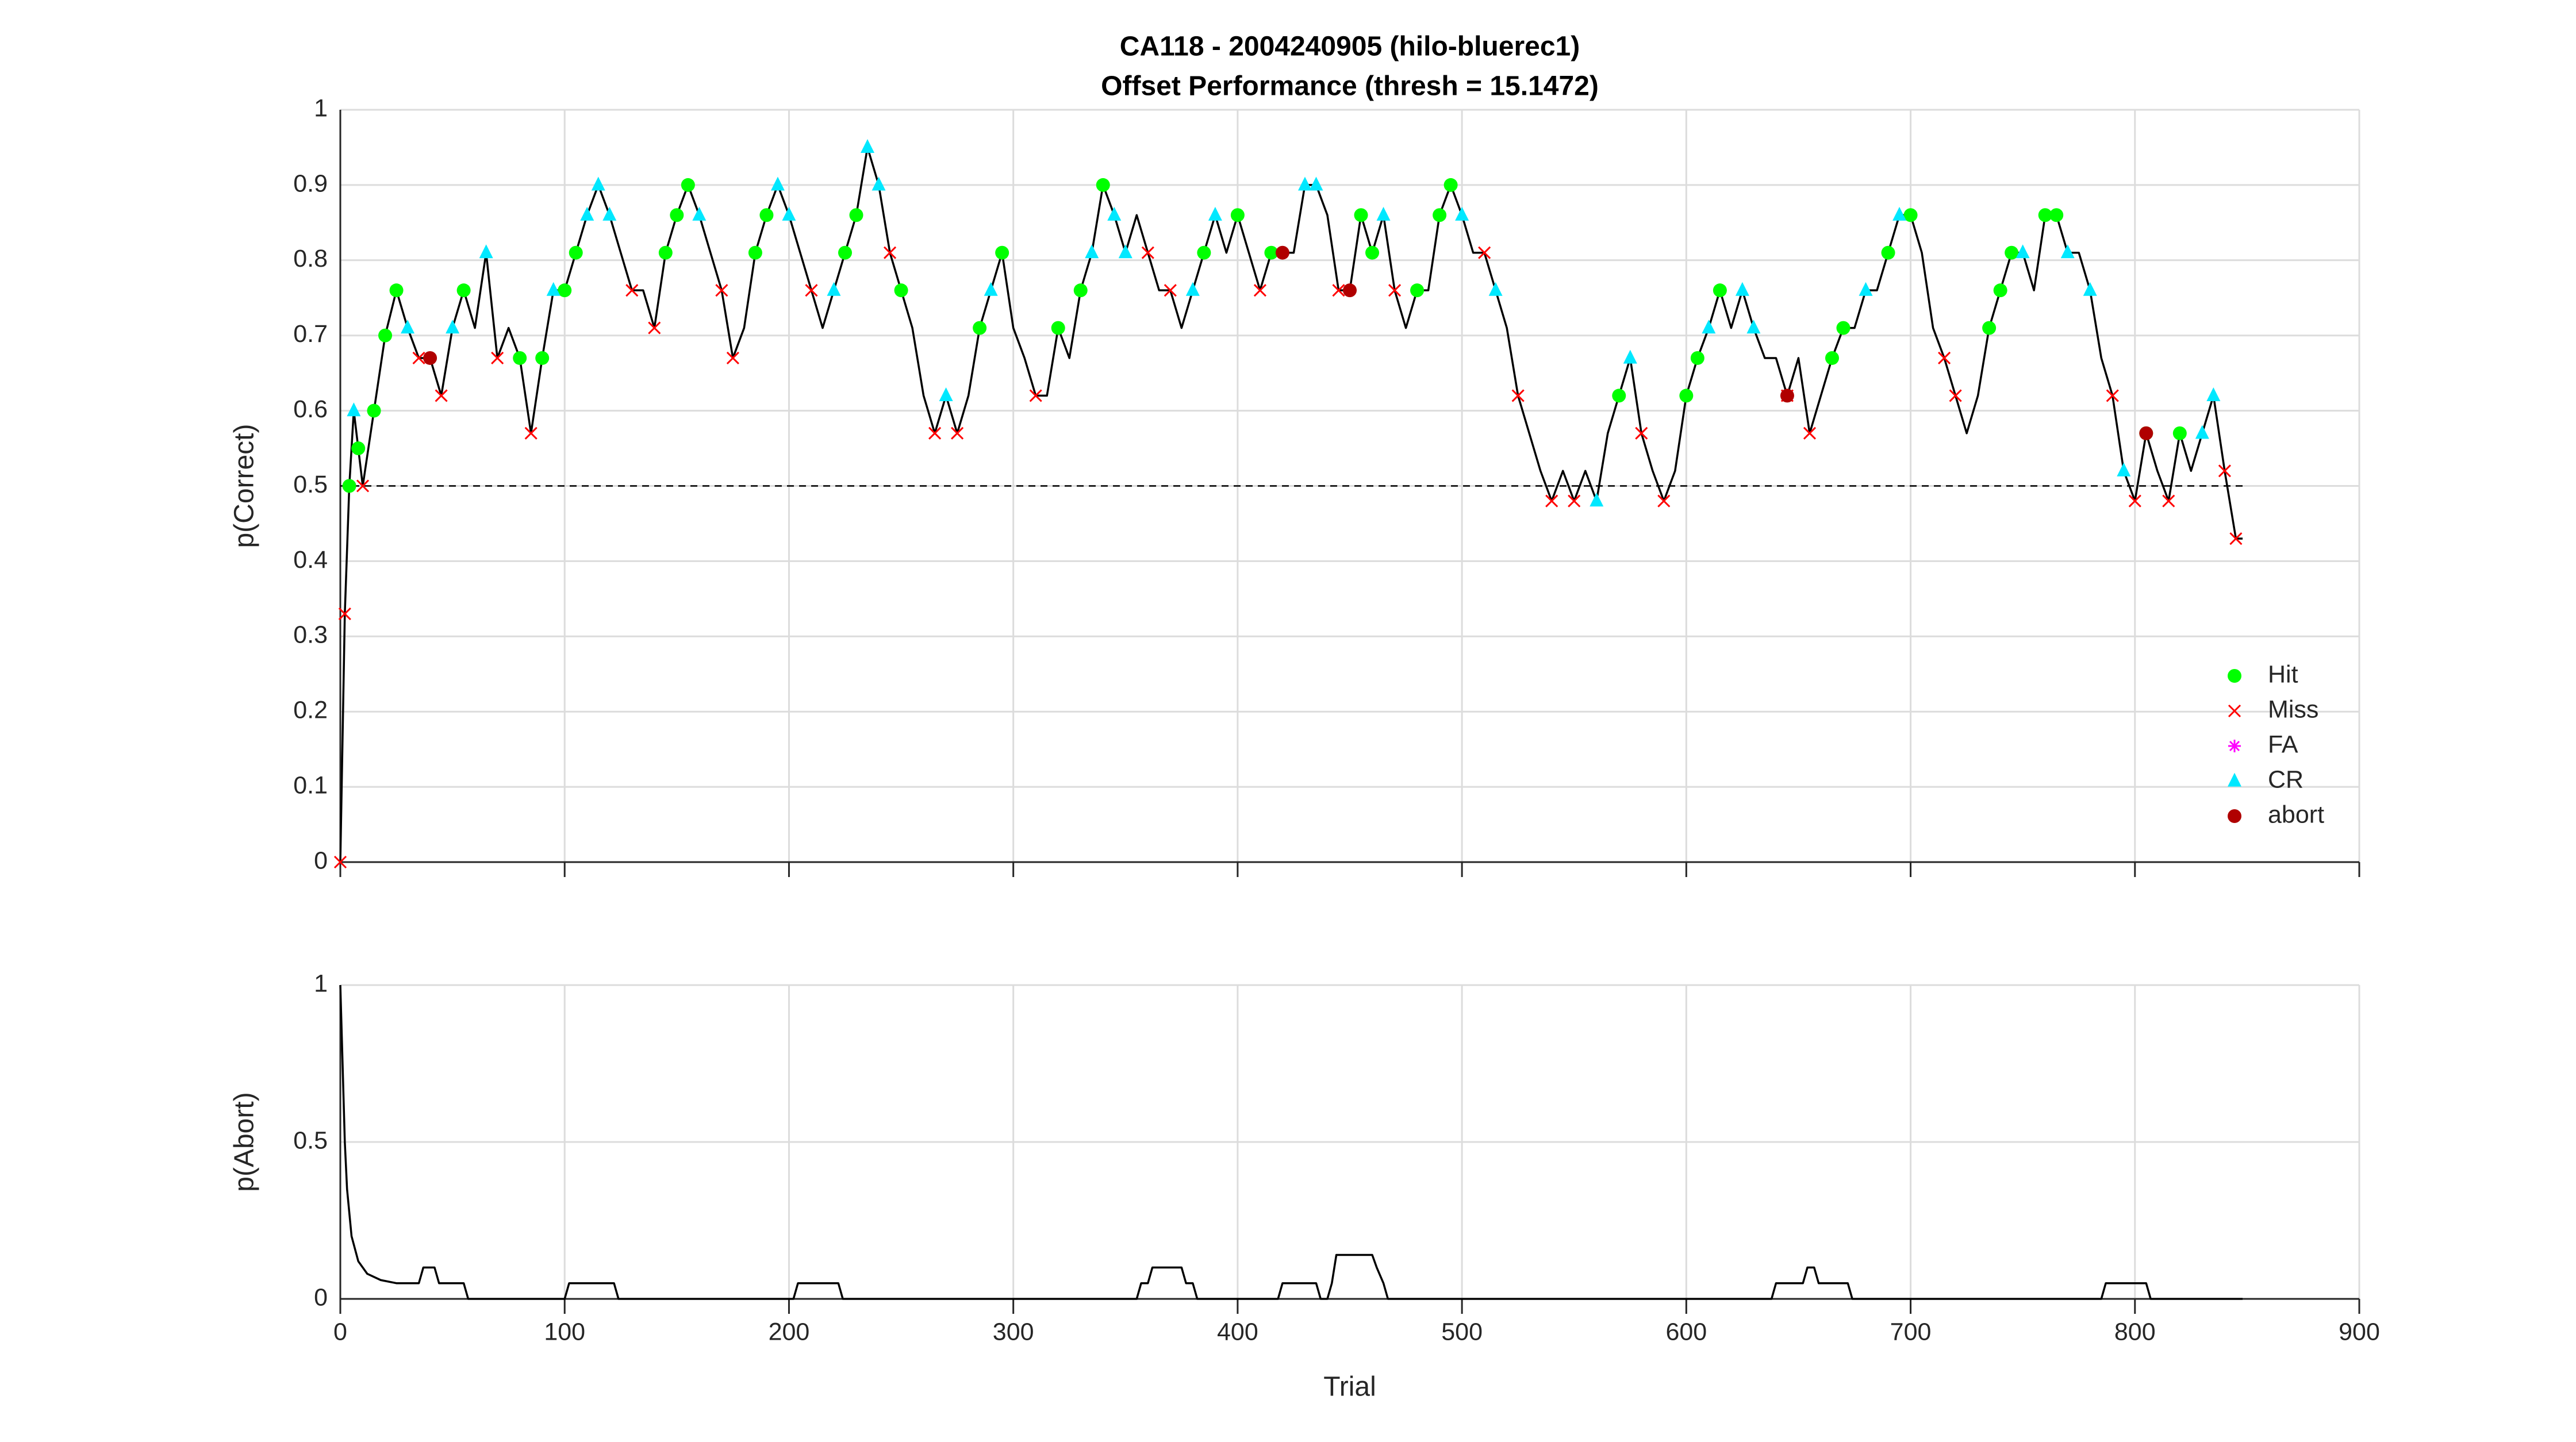 The width and height of the screenshot is (2576, 1442). Describe the element at coordinates (1686, 1331) in the screenshot. I see `x-tick-label: 600` at that location.